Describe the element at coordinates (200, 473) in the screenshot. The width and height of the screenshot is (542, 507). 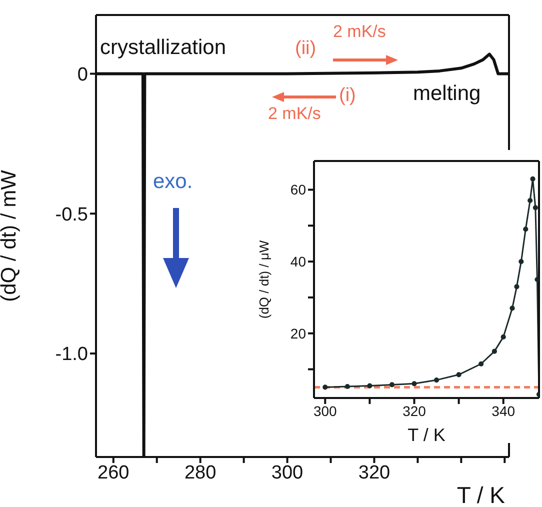
I see `x-tick-label: 280` at that location.